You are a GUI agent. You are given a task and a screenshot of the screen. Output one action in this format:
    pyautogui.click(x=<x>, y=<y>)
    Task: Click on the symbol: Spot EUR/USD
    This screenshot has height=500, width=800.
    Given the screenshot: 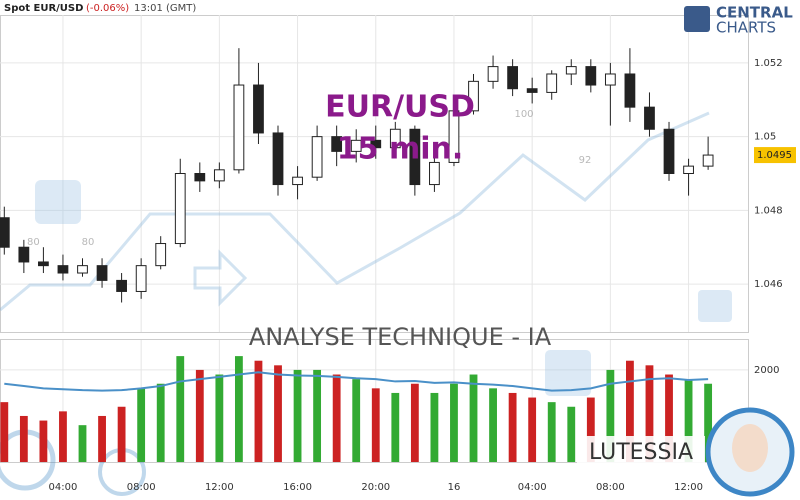 What is the action you would take?
    pyautogui.click(x=43, y=8)
    